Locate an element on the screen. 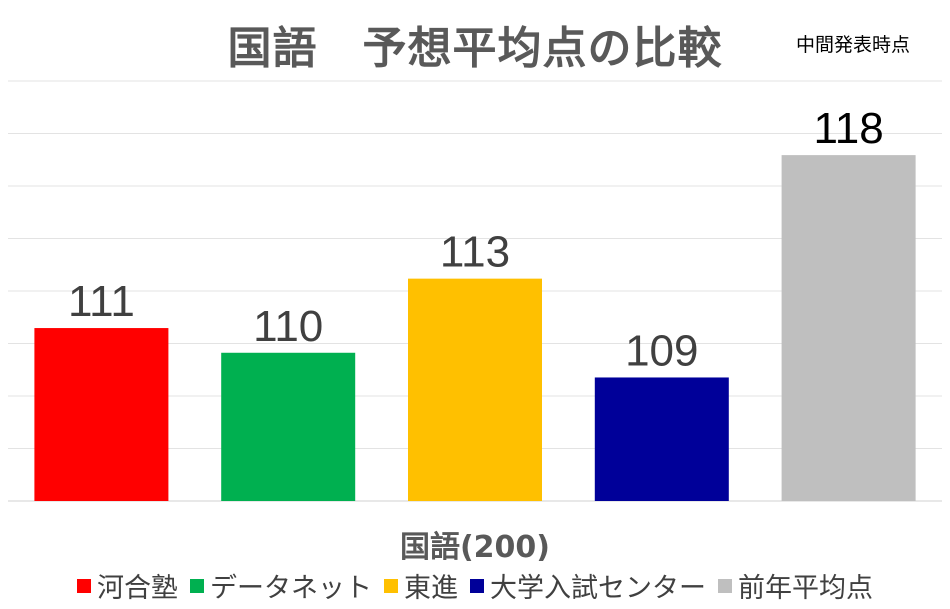 The height and width of the screenshot is (609, 950). legend-label-toshin: 東進 is located at coordinates (431, 588).